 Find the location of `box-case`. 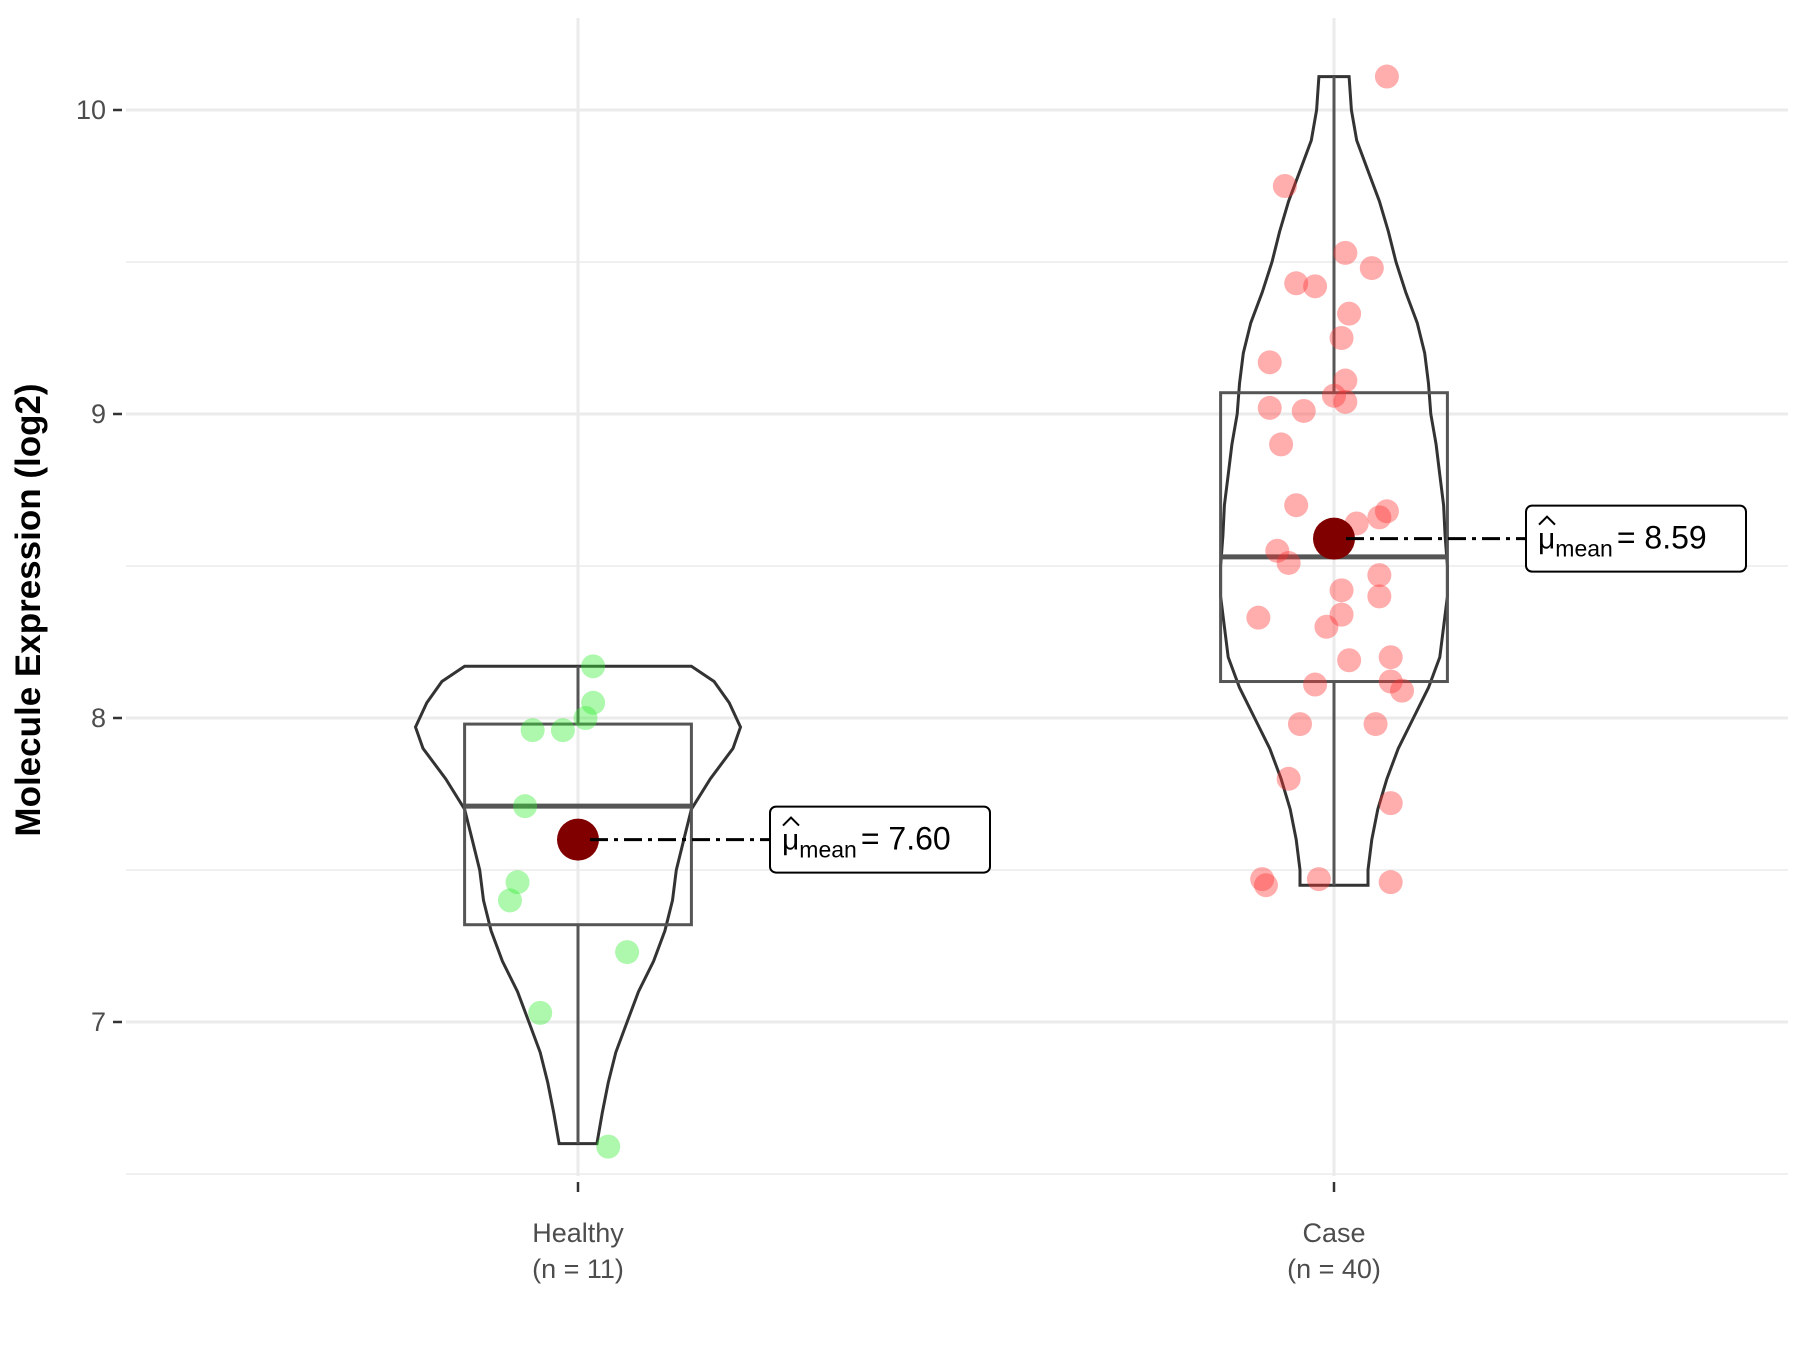

box-case is located at coordinates (1334, 537).